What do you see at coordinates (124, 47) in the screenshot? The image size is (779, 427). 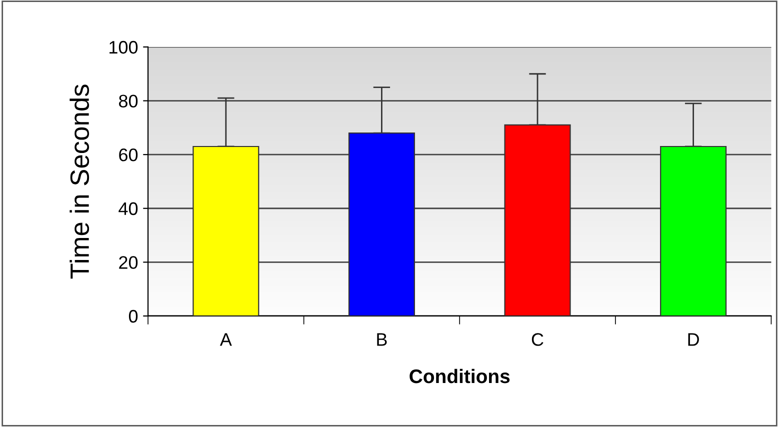 I see `y-tick-label: 100` at bounding box center [124, 47].